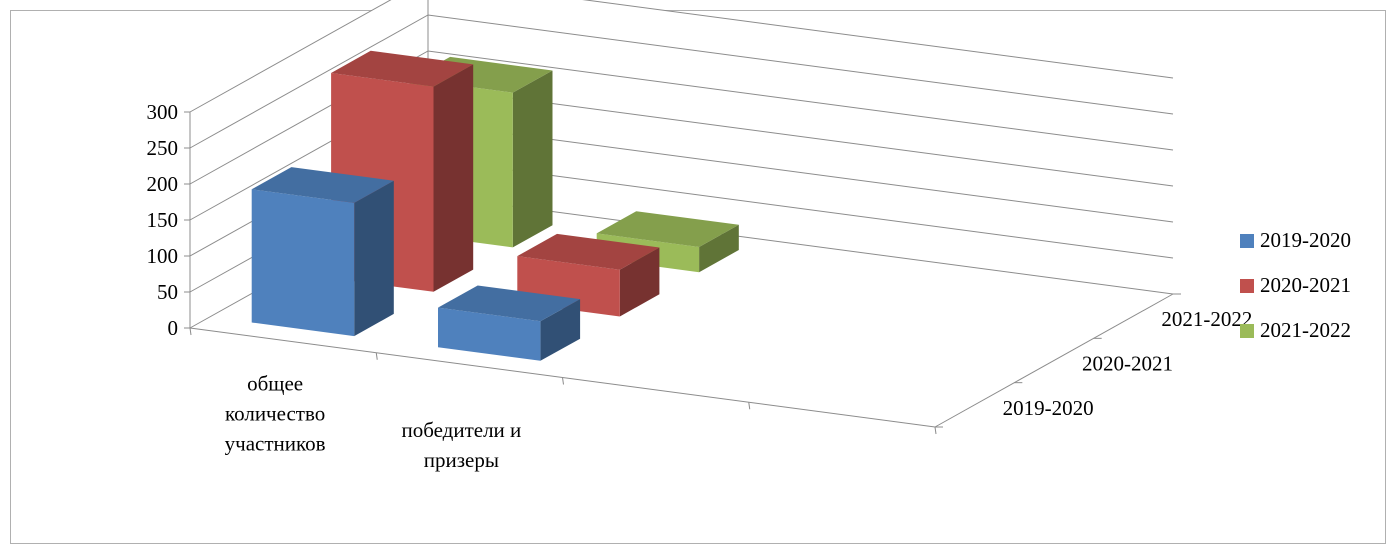  Describe the element at coordinates (163, 148) in the screenshot. I see `y-tick-label: 250` at that location.